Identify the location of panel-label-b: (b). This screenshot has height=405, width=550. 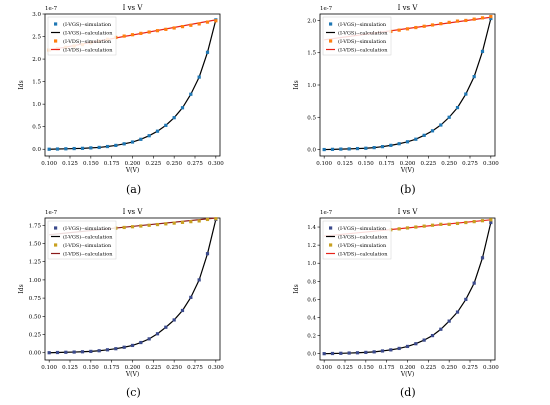
(408, 189).